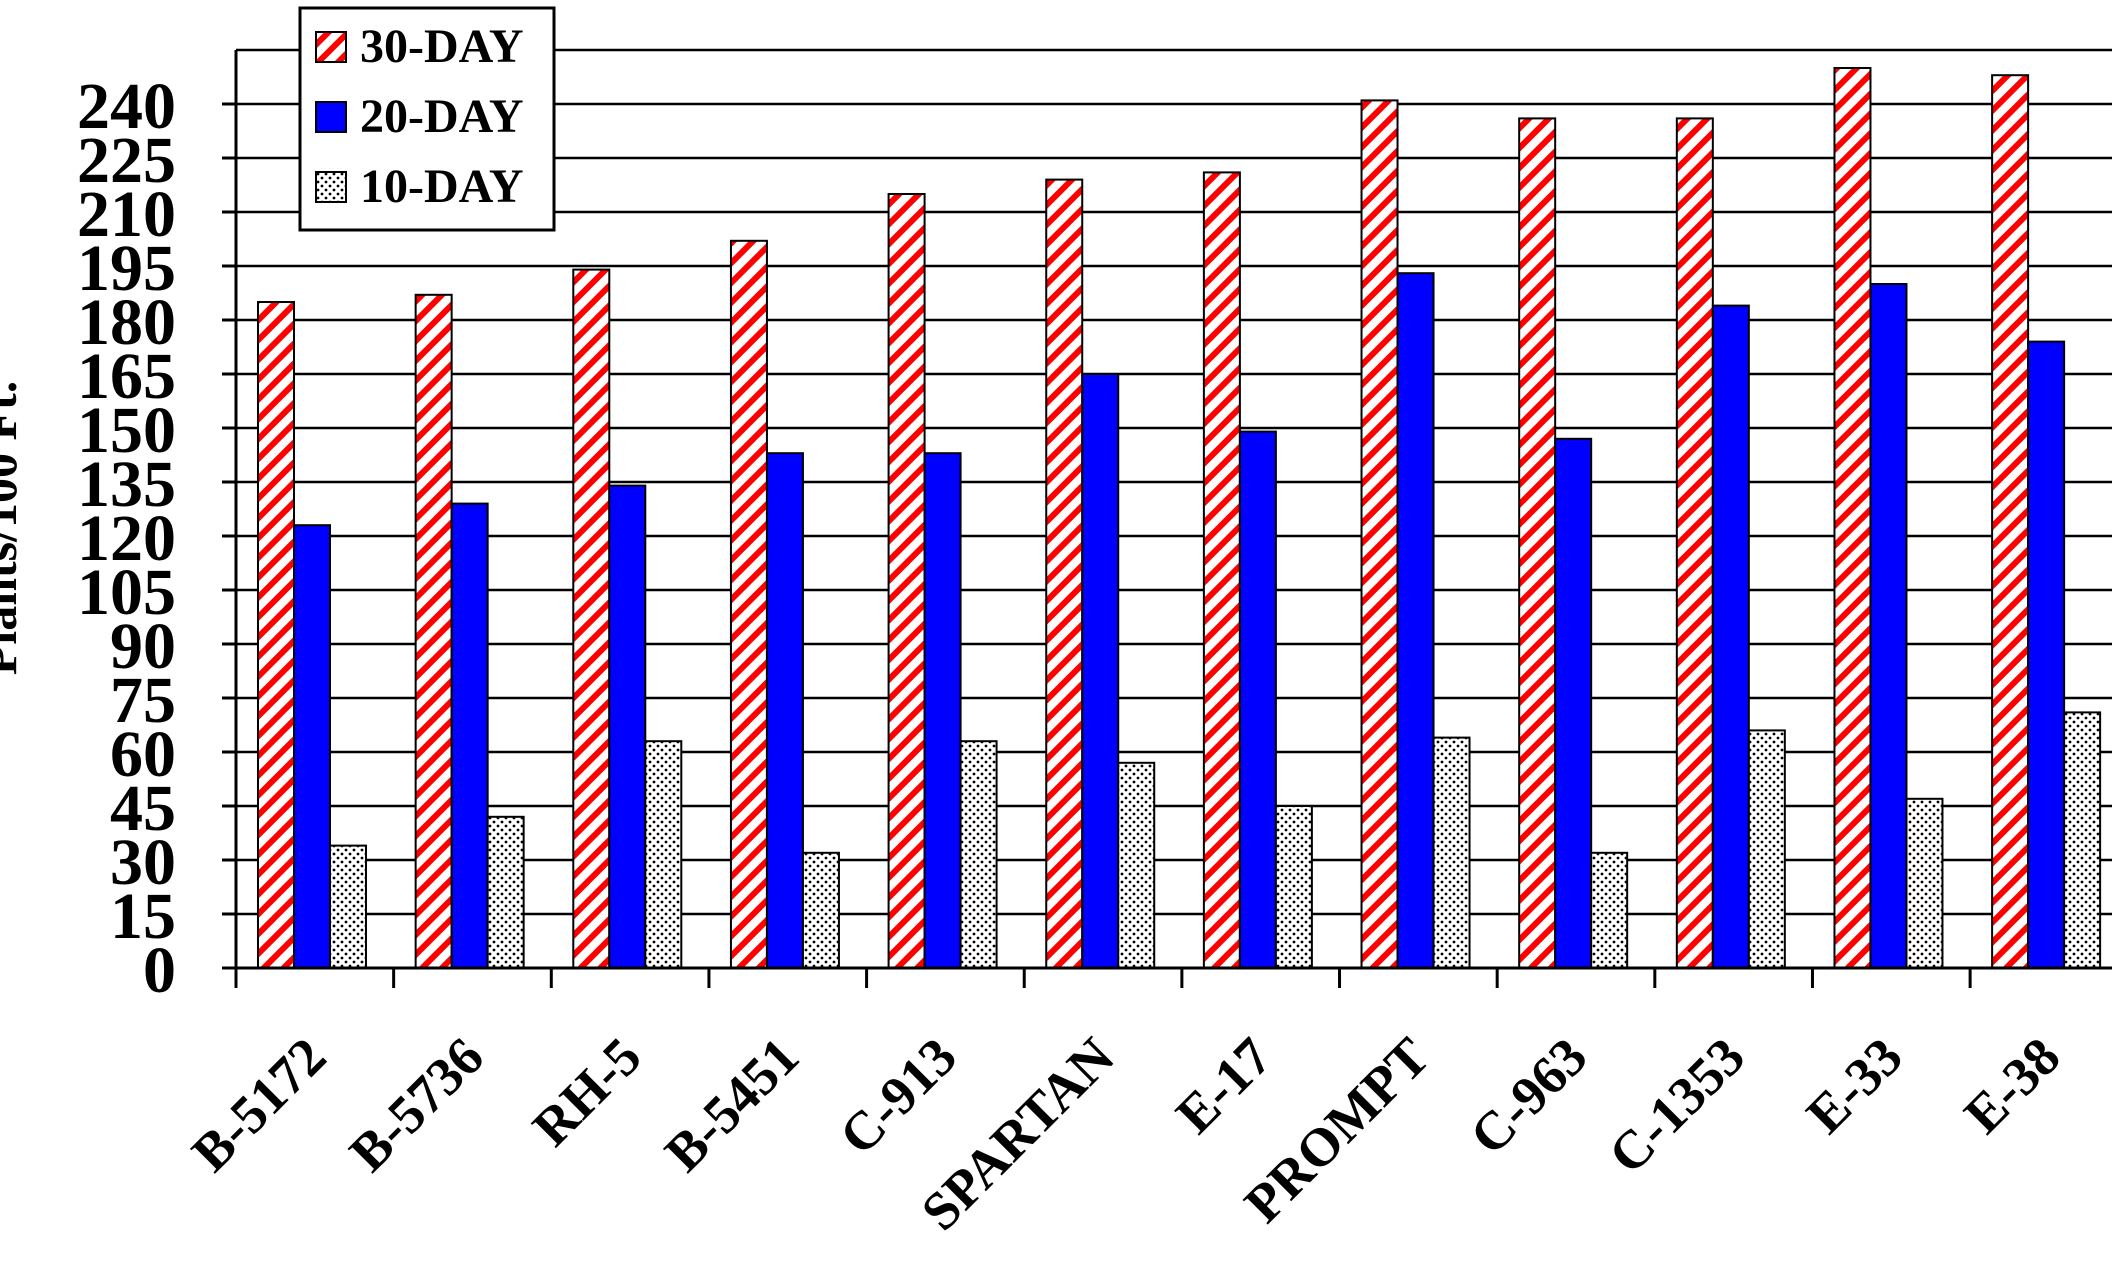  What do you see at coordinates (1379, 534) in the screenshot?
I see `bar-30-day-prompt` at bounding box center [1379, 534].